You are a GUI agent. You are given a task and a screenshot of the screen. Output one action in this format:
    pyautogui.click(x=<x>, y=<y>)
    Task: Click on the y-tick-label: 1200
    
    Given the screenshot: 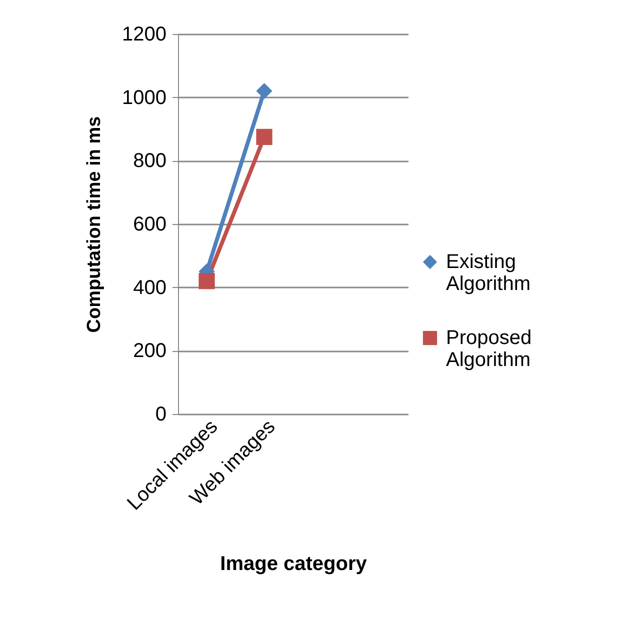 What is the action you would take?
    pyautogui.click(x=144, y=35)
    